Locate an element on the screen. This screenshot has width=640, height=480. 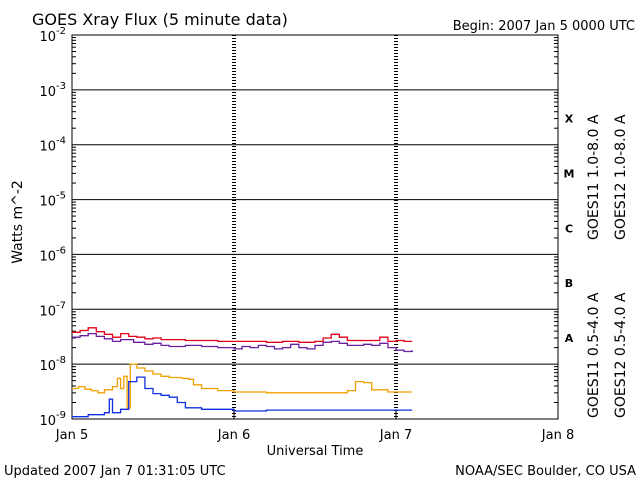
y-tick-label: 10⁻⁵ is located at coordinates (52, 200).